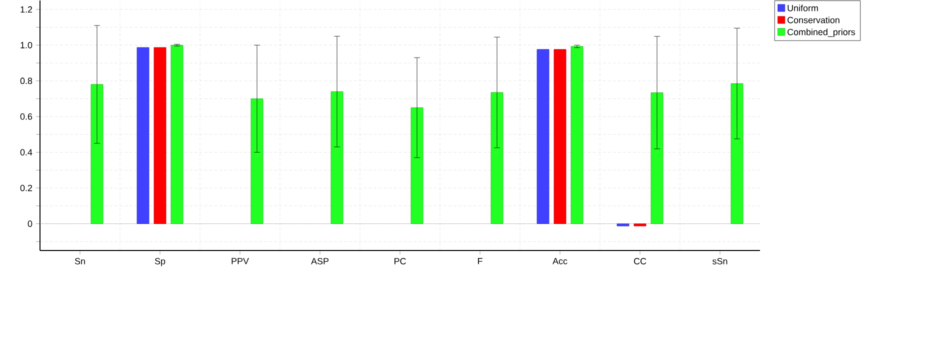 This screenshot has height=345, width=944. I want to click on x-tick-label: CC, so click(640, 261).